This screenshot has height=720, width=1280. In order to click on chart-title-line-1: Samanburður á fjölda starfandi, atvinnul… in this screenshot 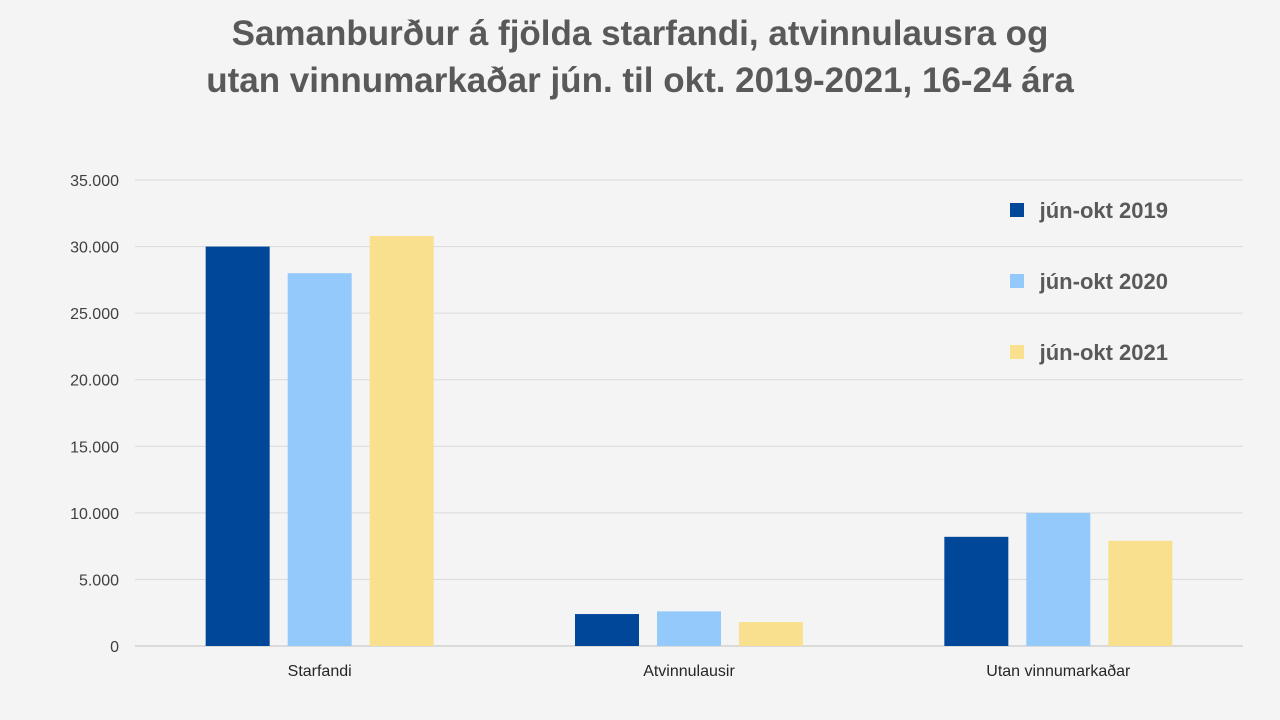, I will do `click(640, 33)`.